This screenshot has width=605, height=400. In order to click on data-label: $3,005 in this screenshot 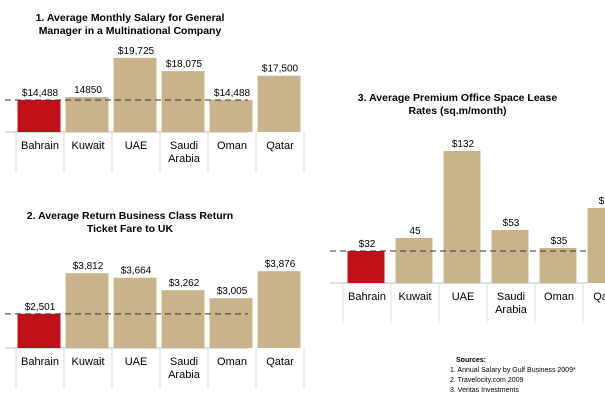, I will do `click(232, 291)`.